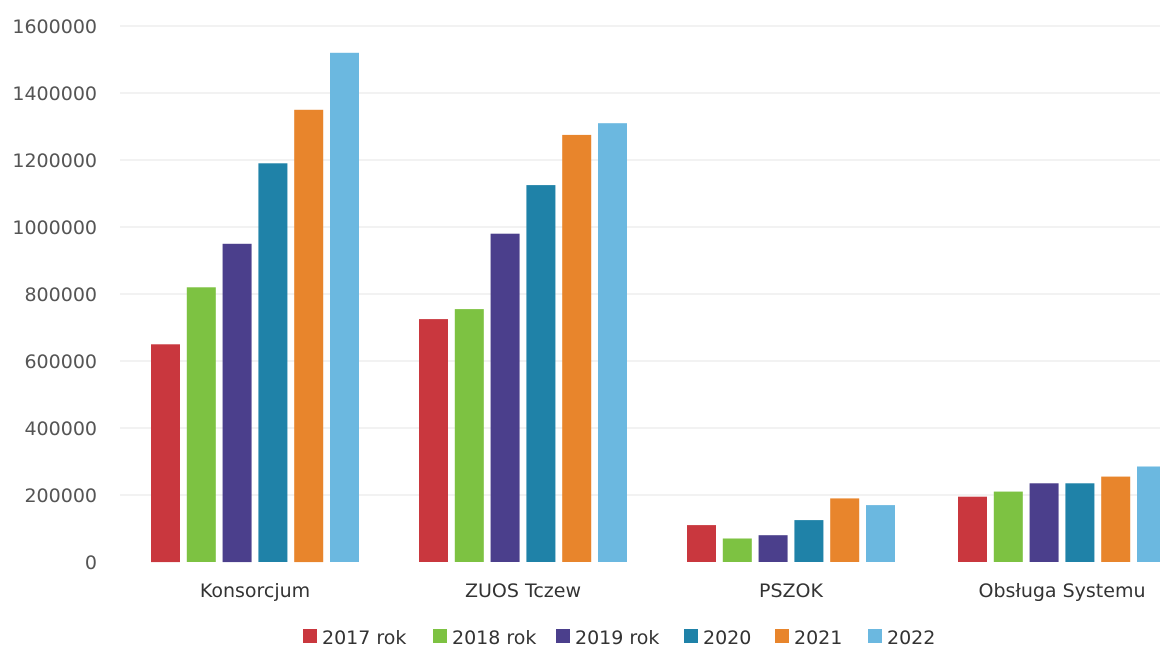 The height and width of the screenshot is (652, 1160). I want to click on y-tick-label: 200000, so click(60, 496).